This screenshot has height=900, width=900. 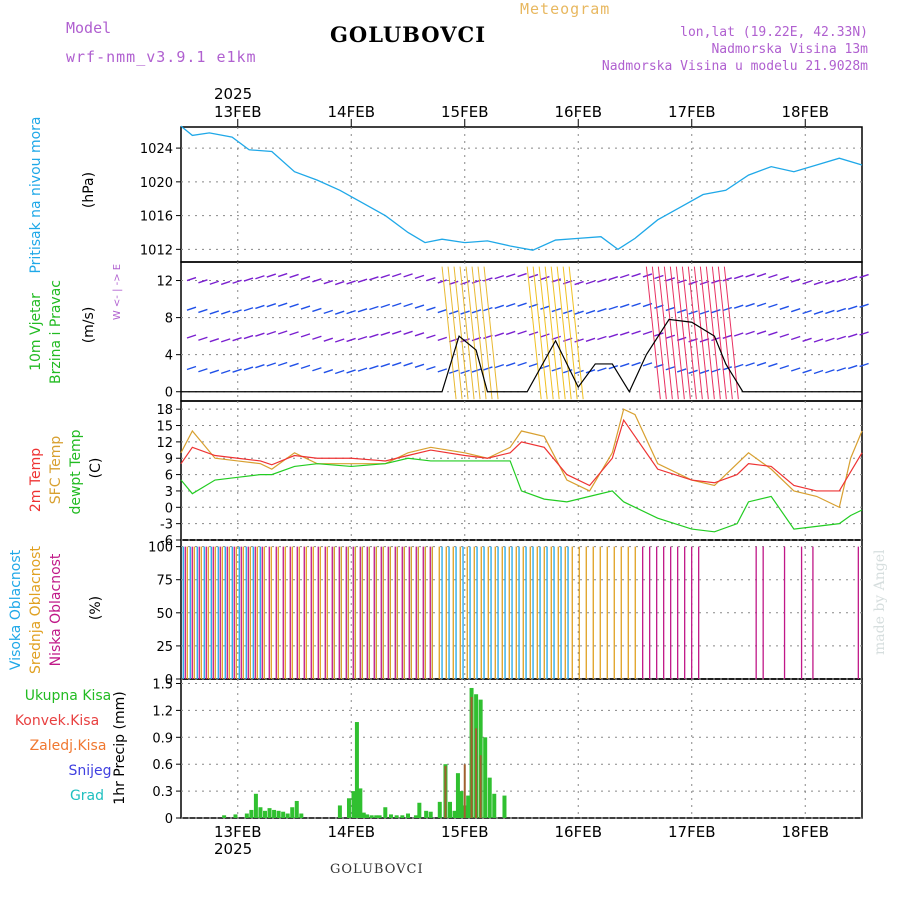 What do you see at coordinates (169, 356) in the screenshot?
I see `y-tick-label: 4` at bounding box center [169, 356].